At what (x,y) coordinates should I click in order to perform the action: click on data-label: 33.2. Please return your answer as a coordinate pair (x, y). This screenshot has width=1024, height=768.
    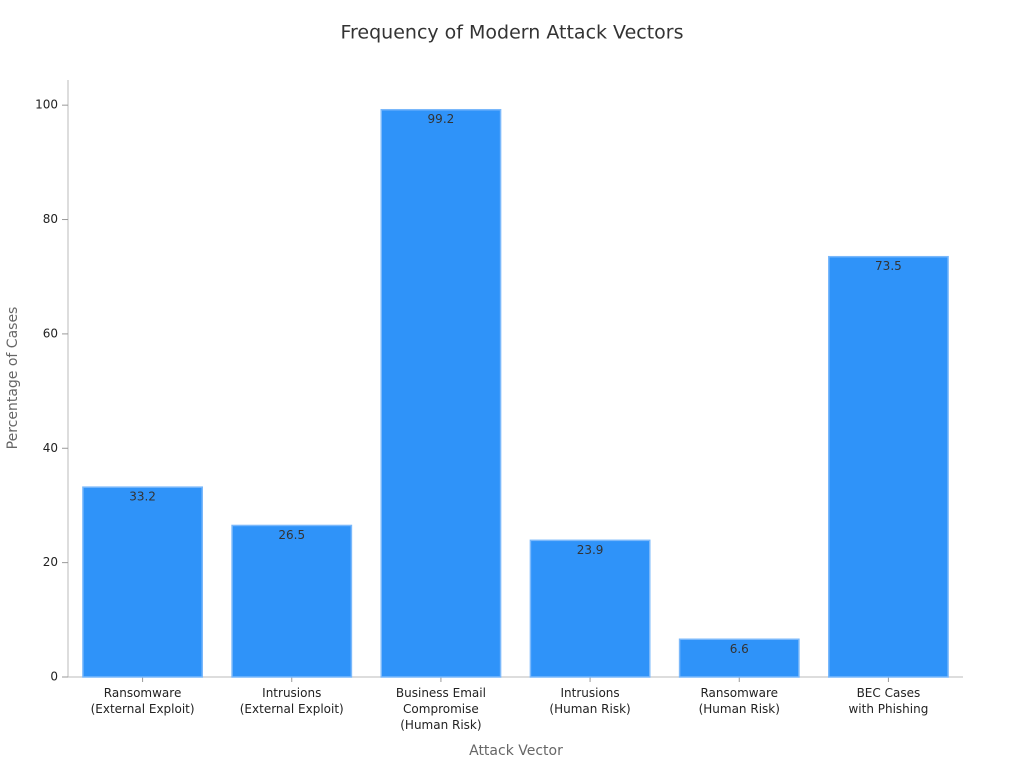
    Looking at the image, I should click on (142, 497).